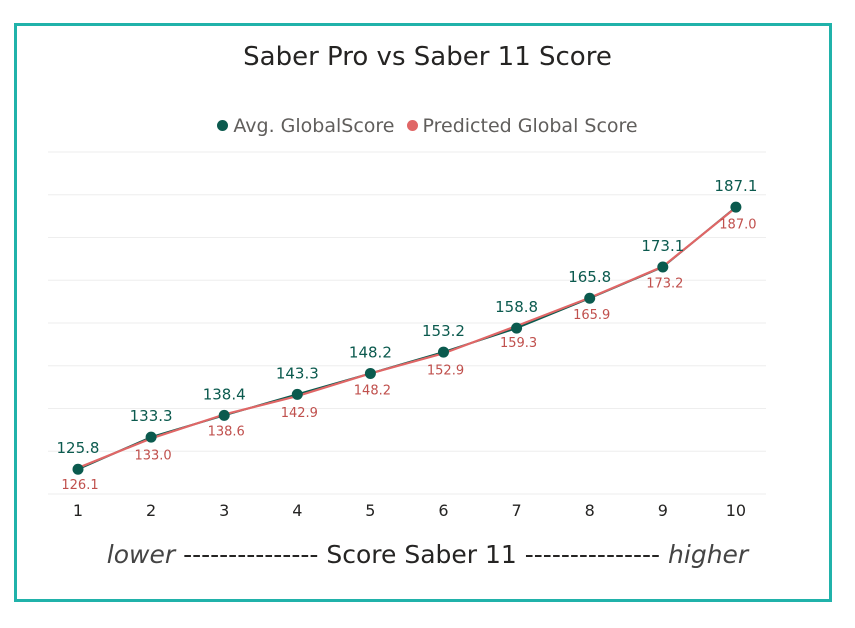 The image size is (855, 628). I want to click on data-label-avg: 165.8, so click(589, 277).